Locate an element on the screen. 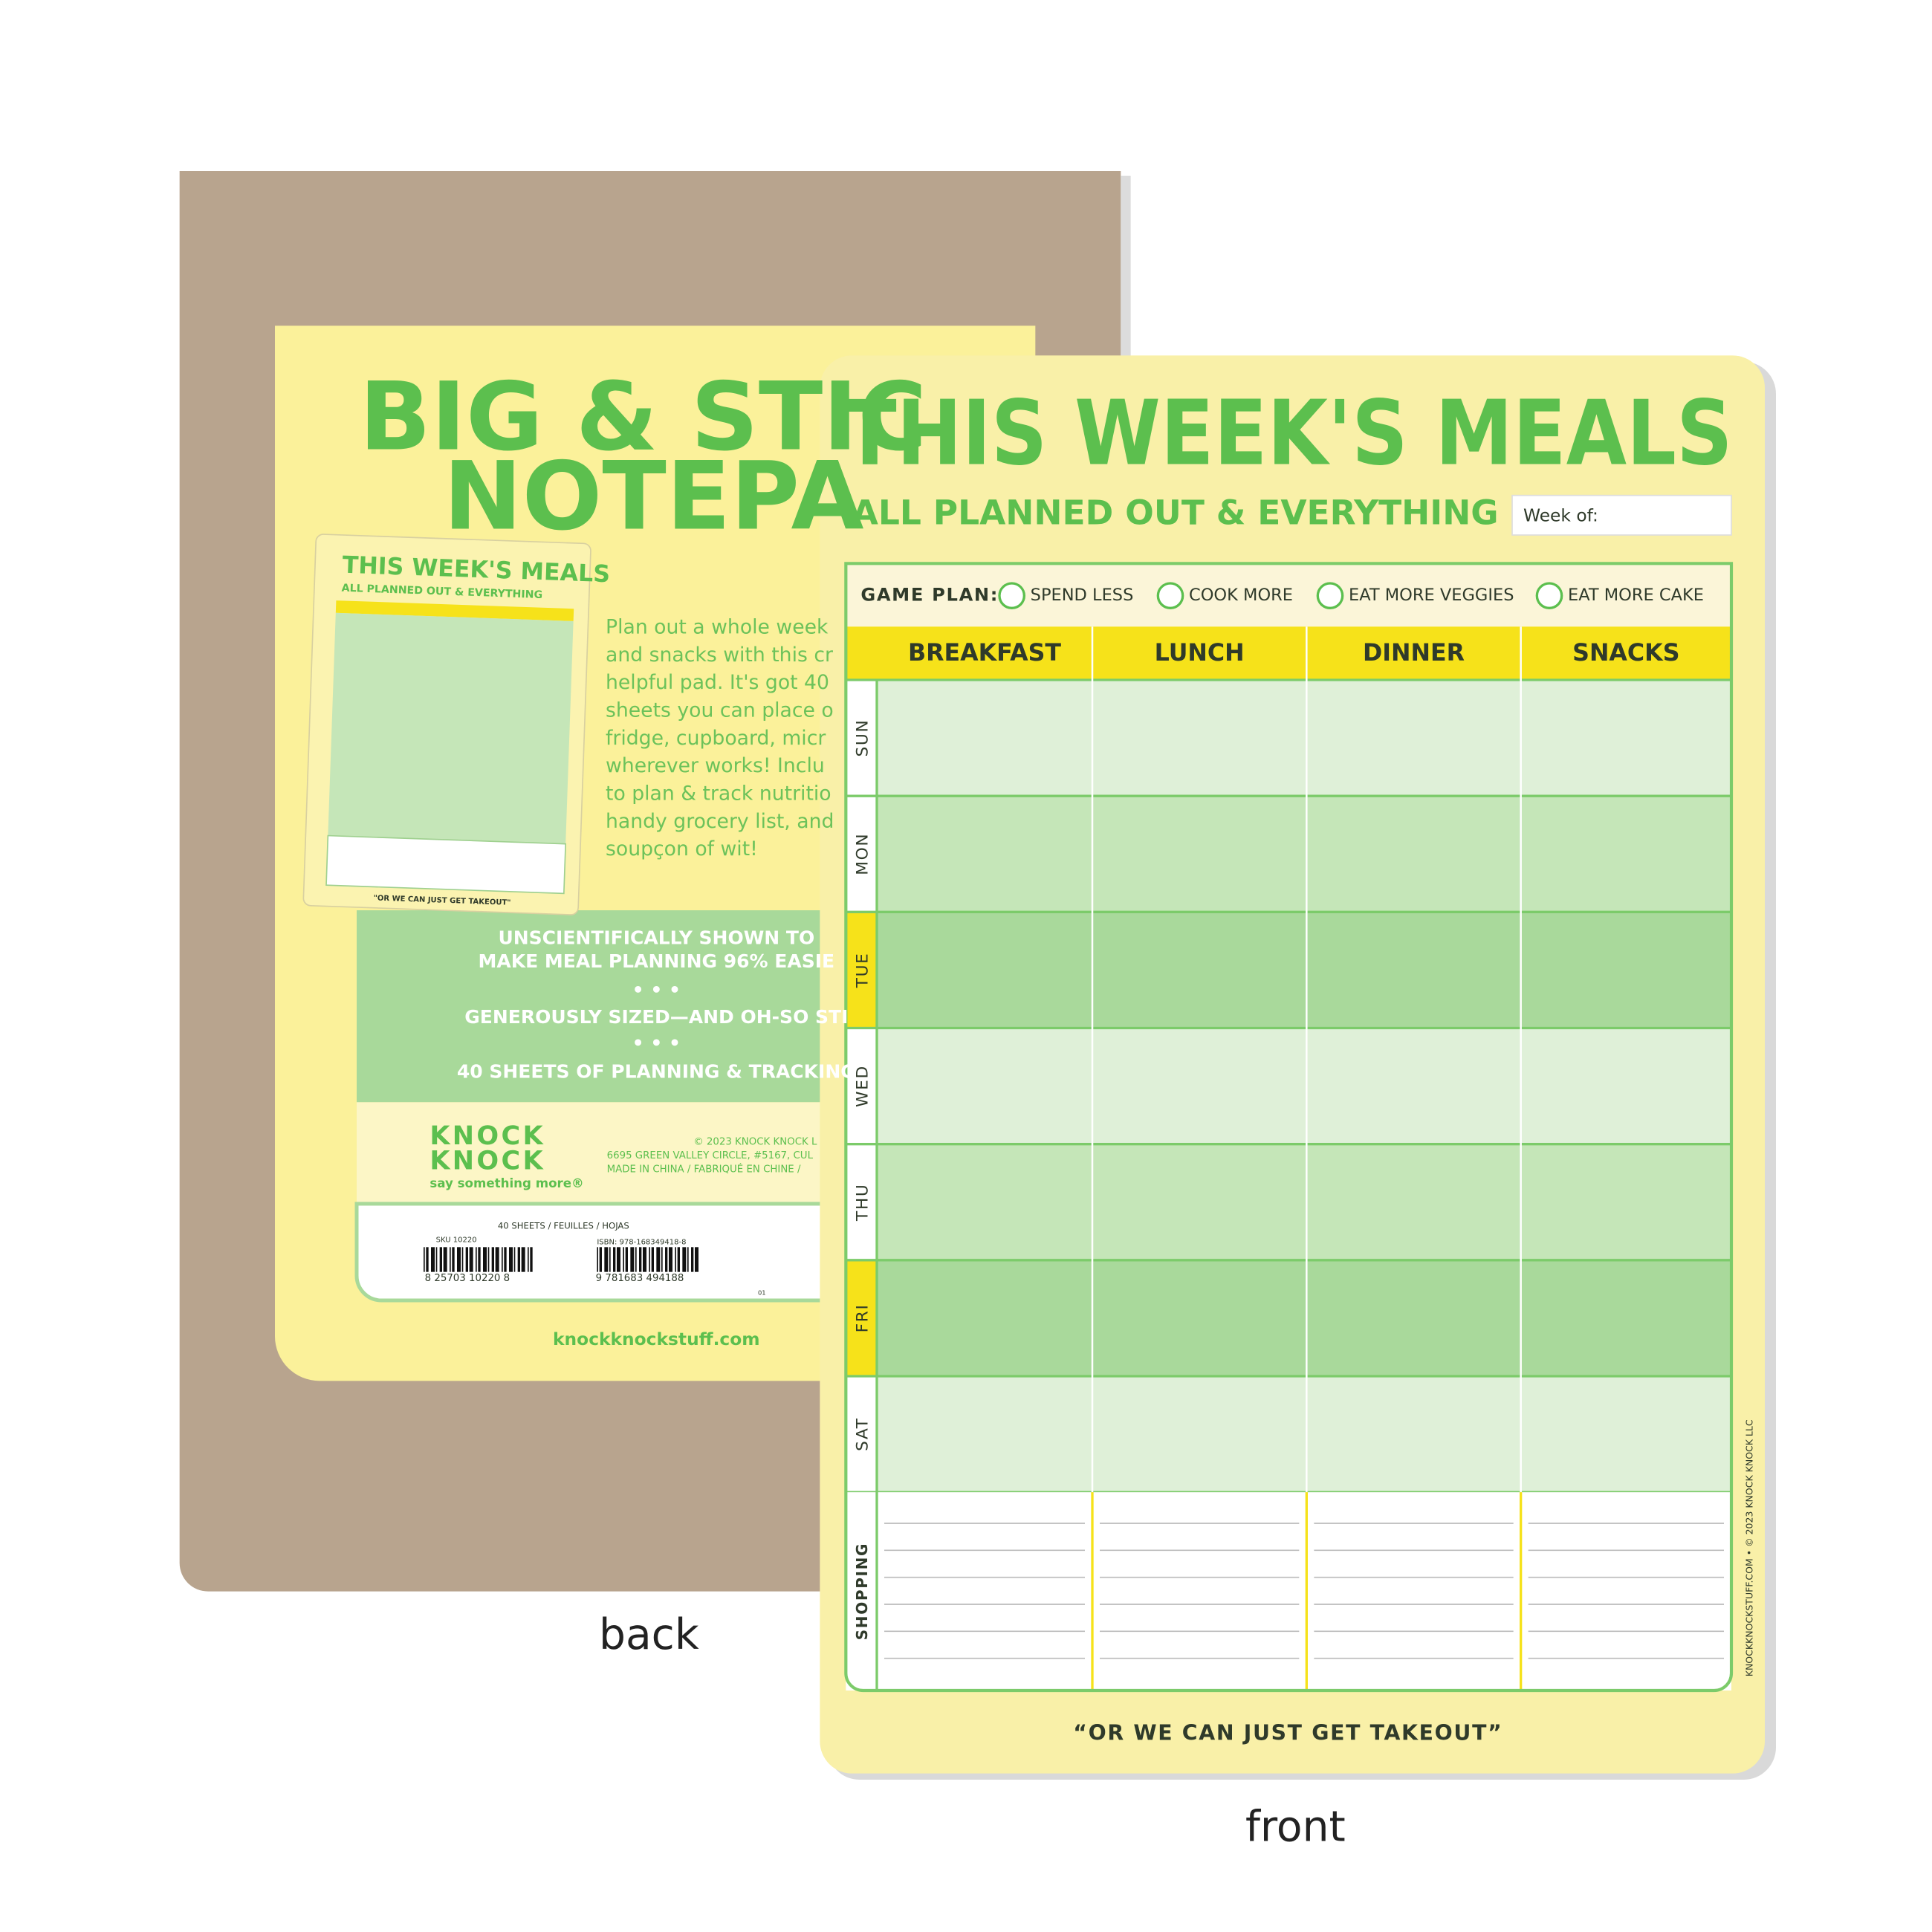 This screenshot has width=1932, height=1932. legal-line: © 2023 KNOCK KNOCK L is located at coordinates (755, 1142).